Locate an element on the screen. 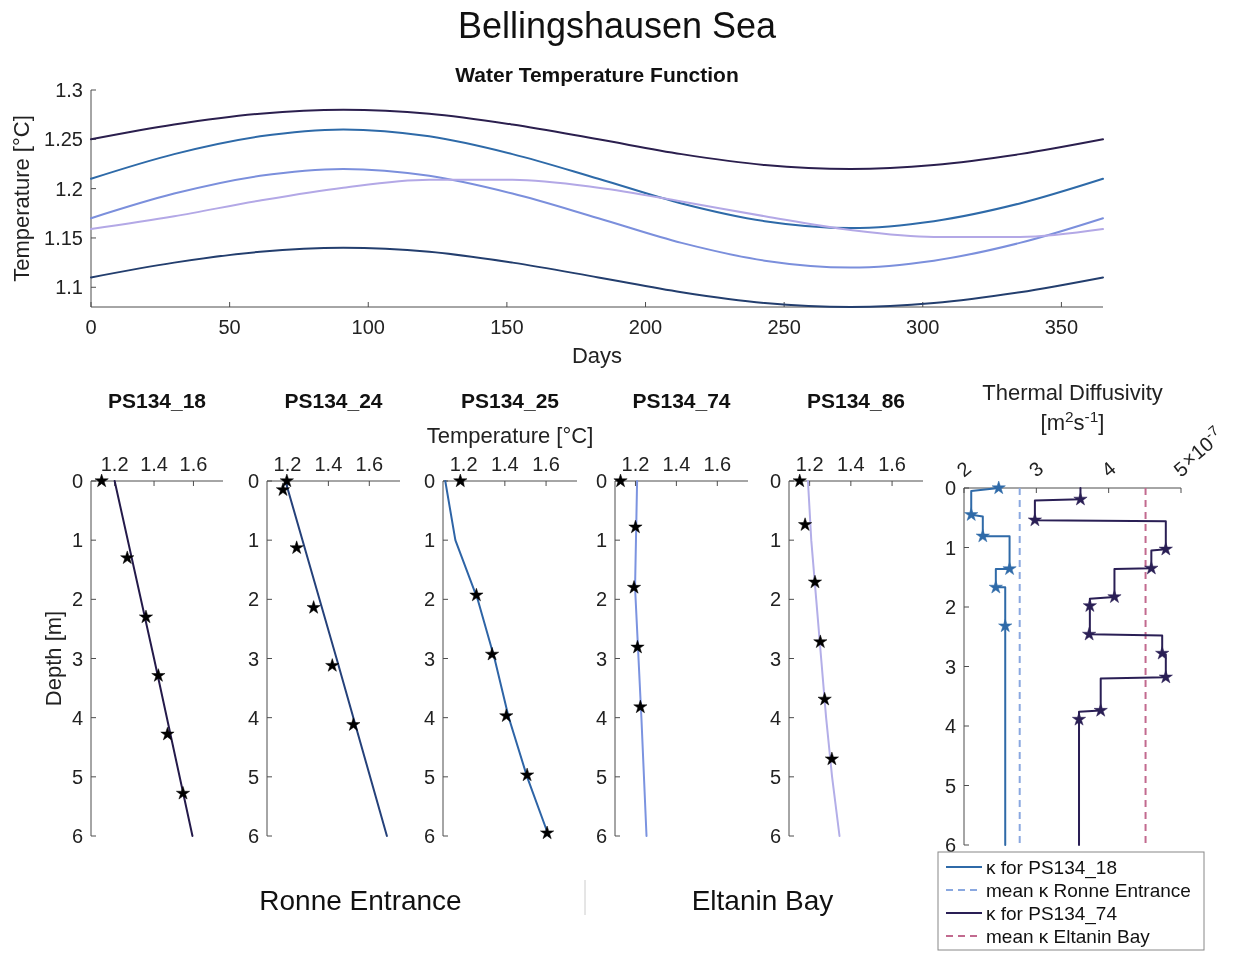 This screenshot has width=1235, height=953. x-tick-label: 4 is located at coordinates (1108, 469).